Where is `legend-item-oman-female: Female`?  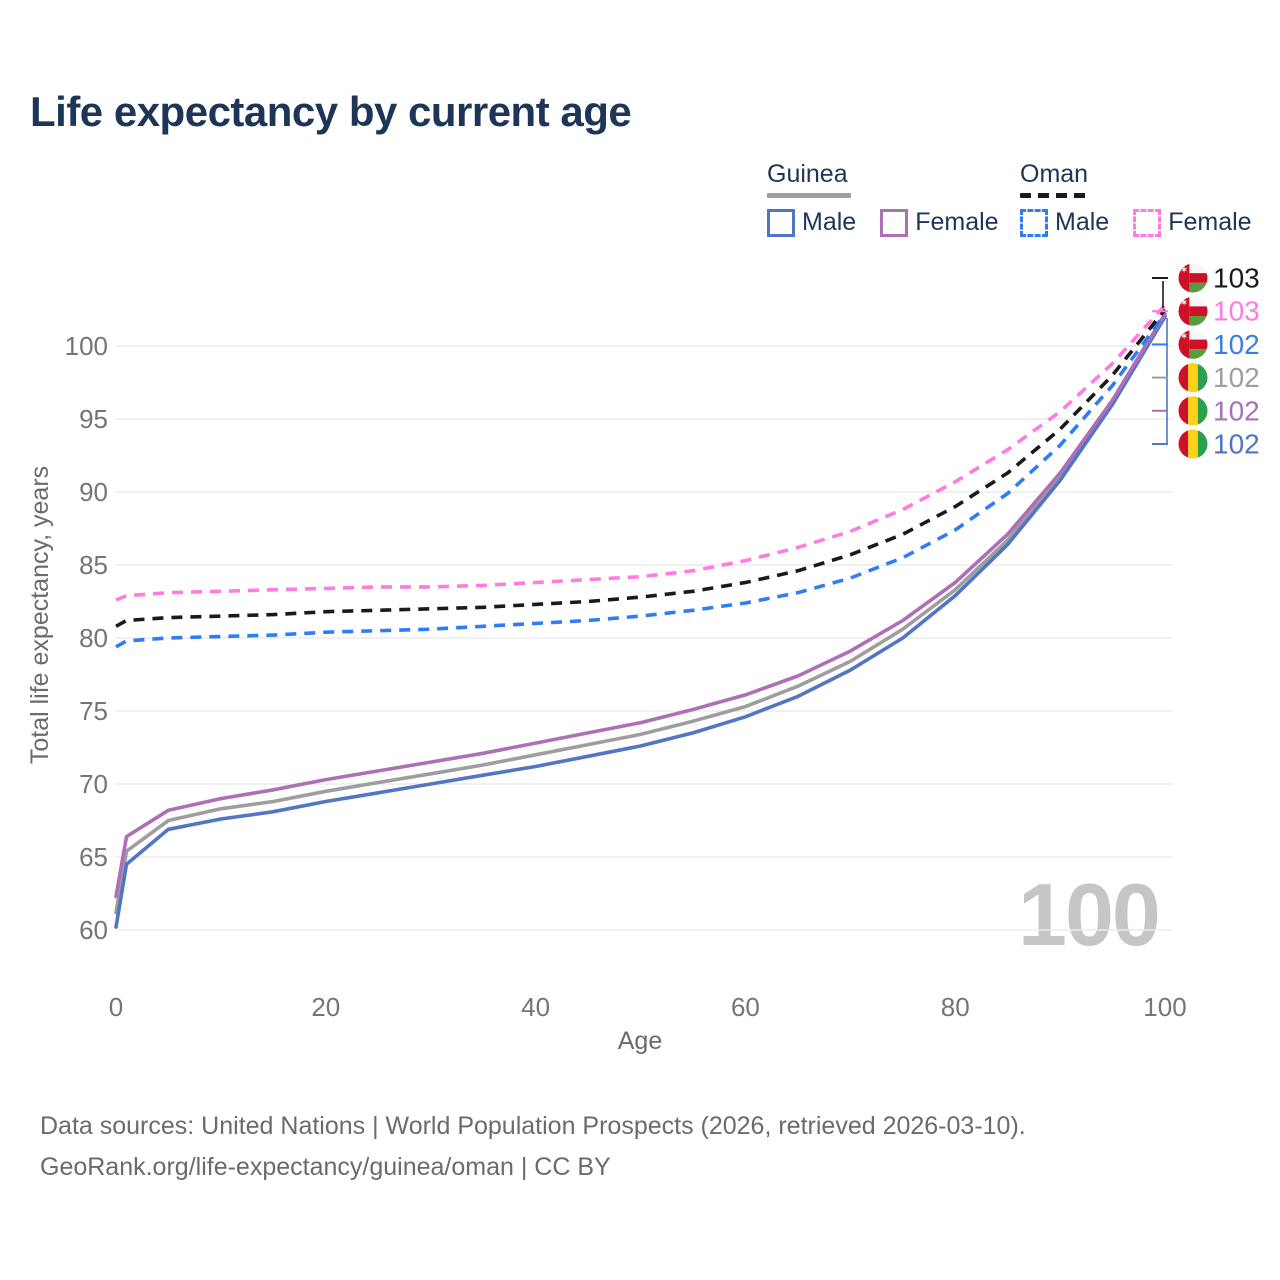 legend-item-oman-female: Female is located at coordinates (1192, 222).